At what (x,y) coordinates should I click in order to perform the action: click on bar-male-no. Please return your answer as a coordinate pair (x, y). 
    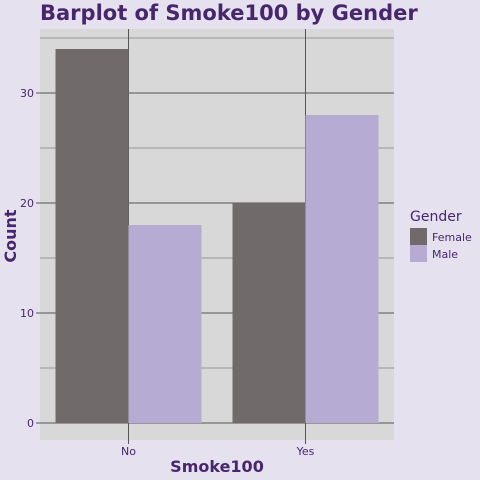
    Looking at the image, I should click on (165, 324).